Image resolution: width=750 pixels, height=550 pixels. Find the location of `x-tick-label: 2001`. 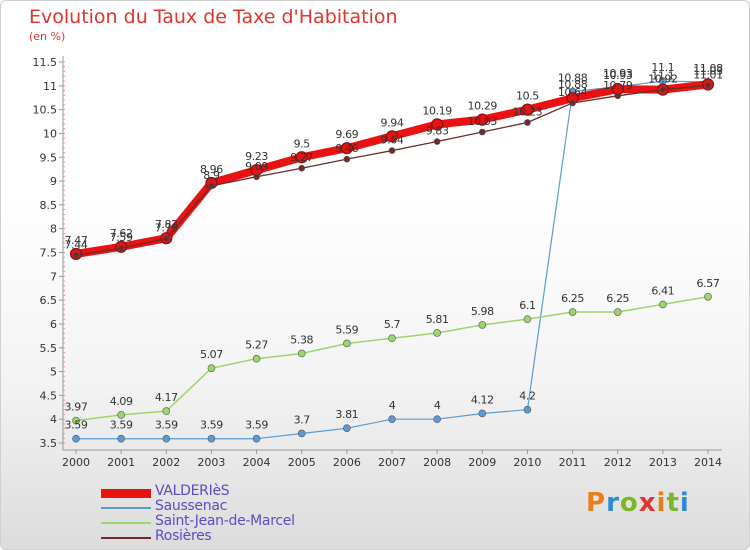

x-tick-label: 2001 is located at coordinates (121, 462).